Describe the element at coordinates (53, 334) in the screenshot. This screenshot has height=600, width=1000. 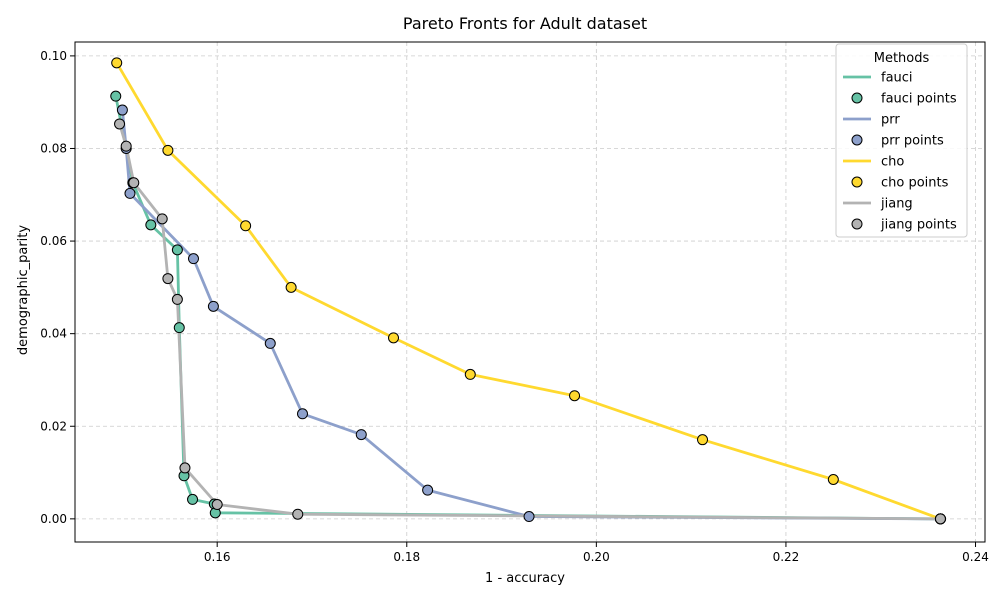
I see `y-tick-label: 0.04` at that location.